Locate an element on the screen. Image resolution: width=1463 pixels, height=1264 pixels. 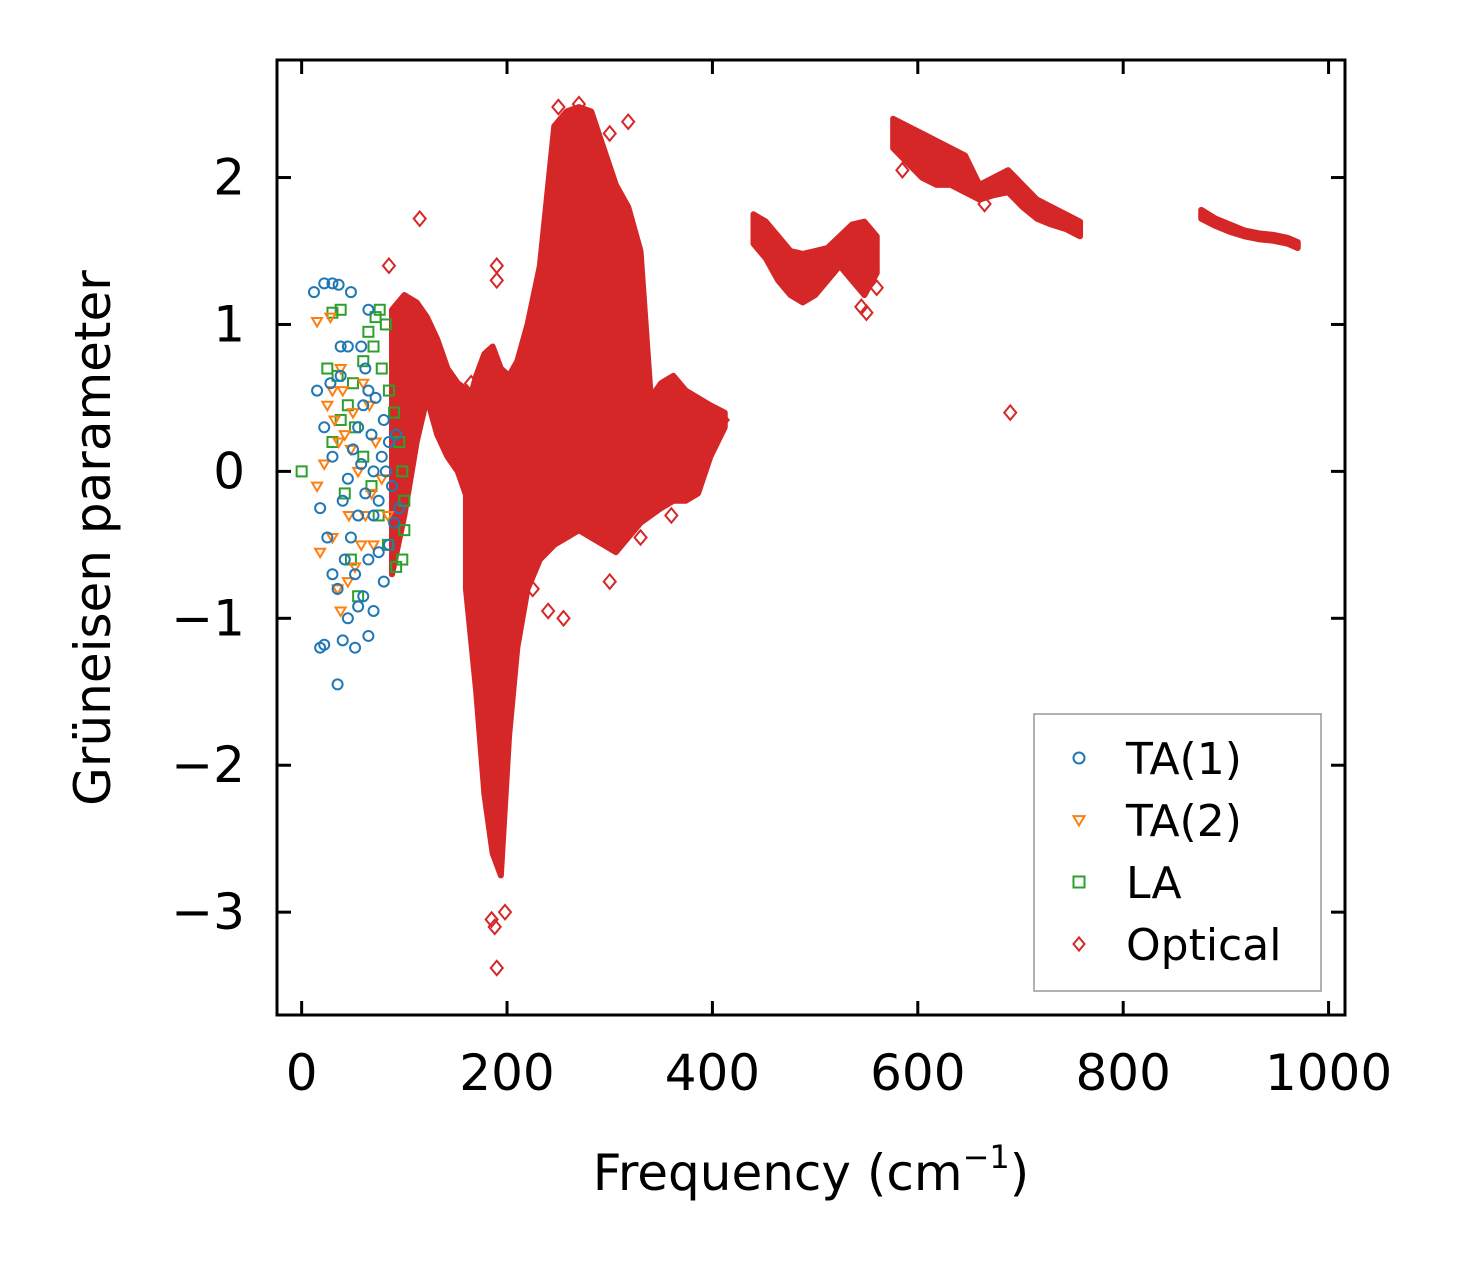
legend-label: Optical is located at coordinates (1203, 945).